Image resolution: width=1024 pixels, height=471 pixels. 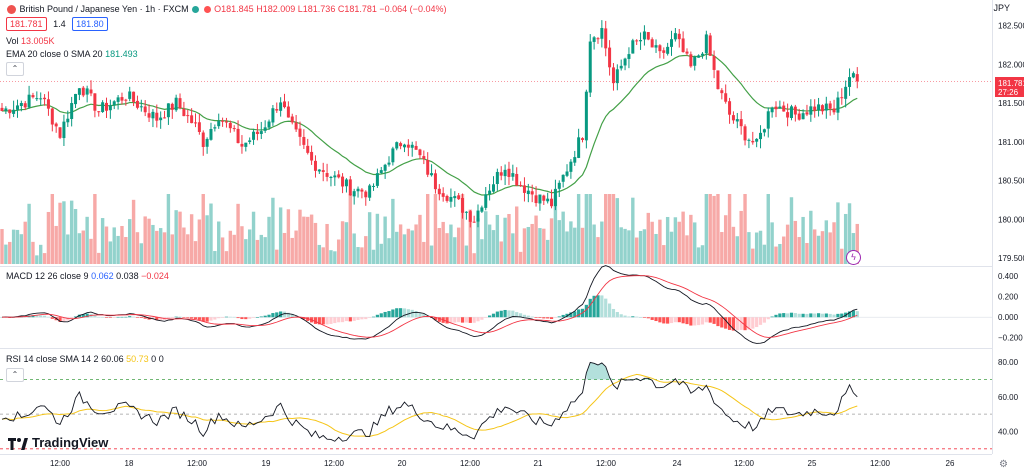 I want to click on volume-legend: Vol 13.005K, so click(x=30, y=41).